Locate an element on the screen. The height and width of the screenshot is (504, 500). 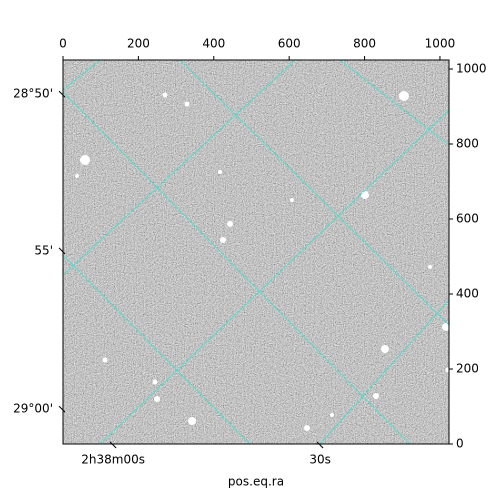
x-tick-label-top: 600 is located at coordinates (289, 44).